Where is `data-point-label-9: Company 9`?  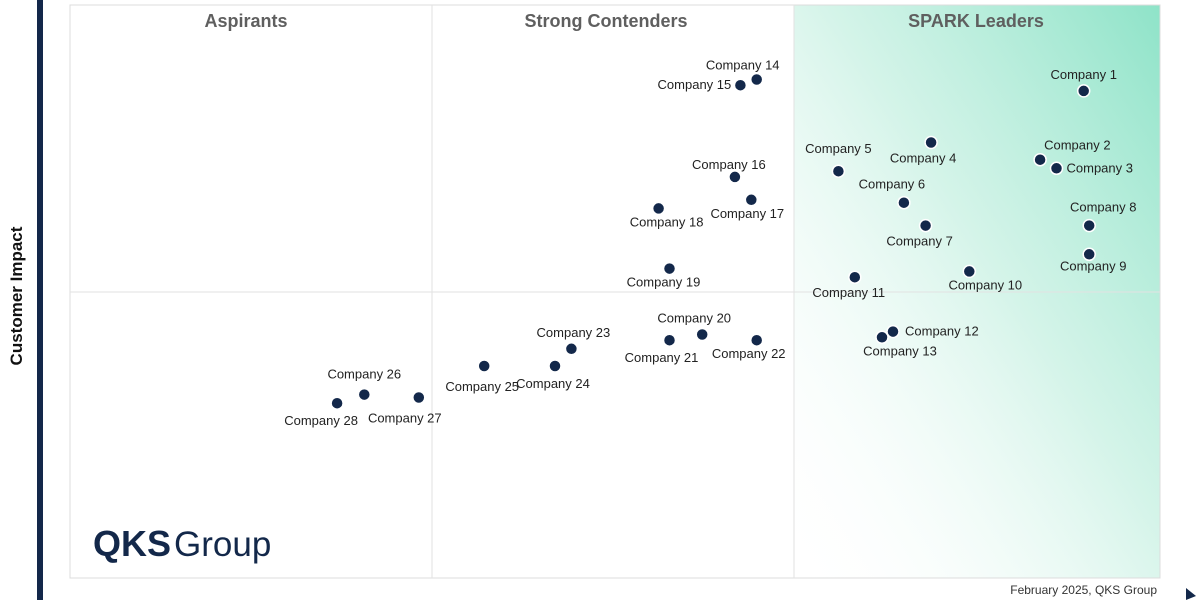 data-point-label-9: Company 9 is located at coordinates (1093, 265).